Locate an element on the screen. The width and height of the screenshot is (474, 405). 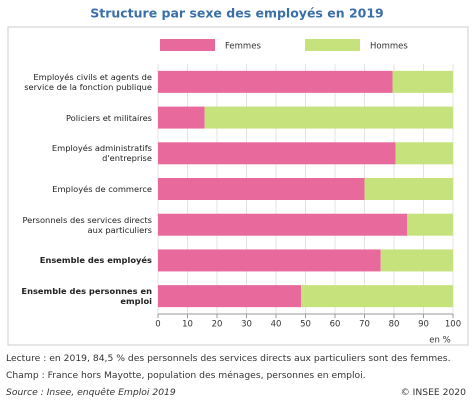
x-tick-label: 70 is located at coordinates (364, 325).